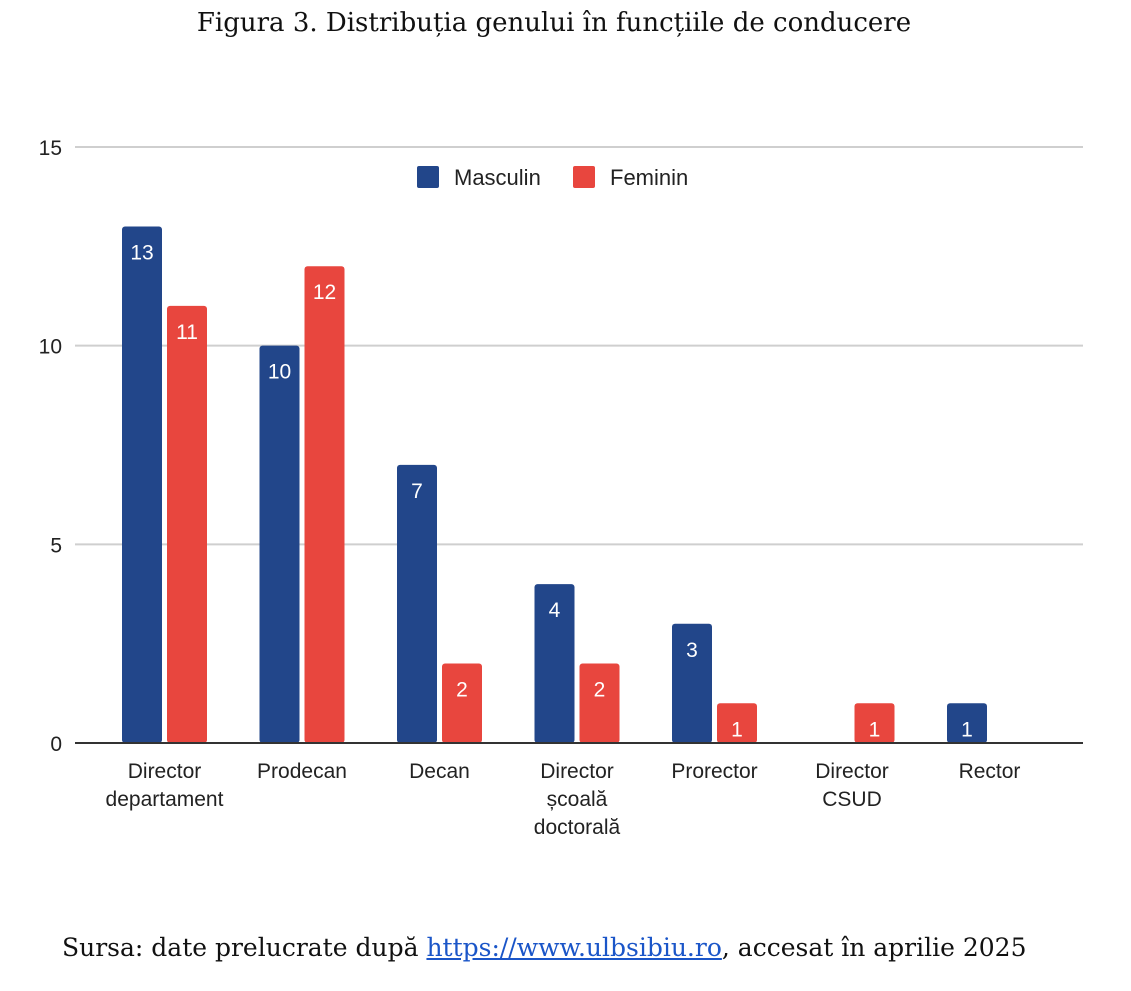 The image size is (1131, 991). What do you see at coordinates (244, 947) in the screenshot?
I see `source-prefix: Sursa: date prelucrate după` at bounding box center [244, 947].